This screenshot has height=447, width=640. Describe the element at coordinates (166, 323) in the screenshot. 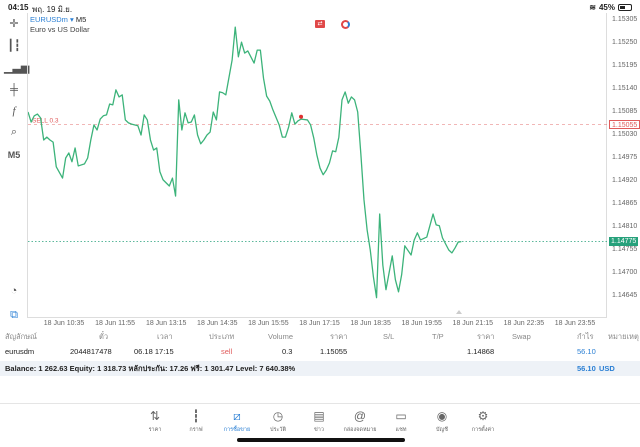

I see `time-tick-label: 18 Jun 13:15` at that location.